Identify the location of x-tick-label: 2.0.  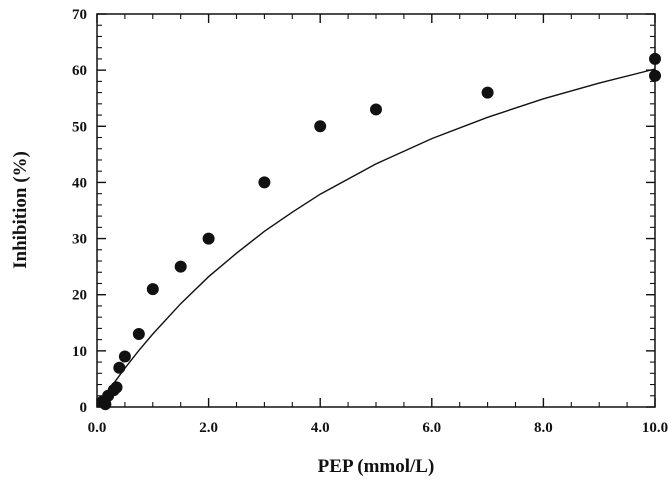
(208, 428).